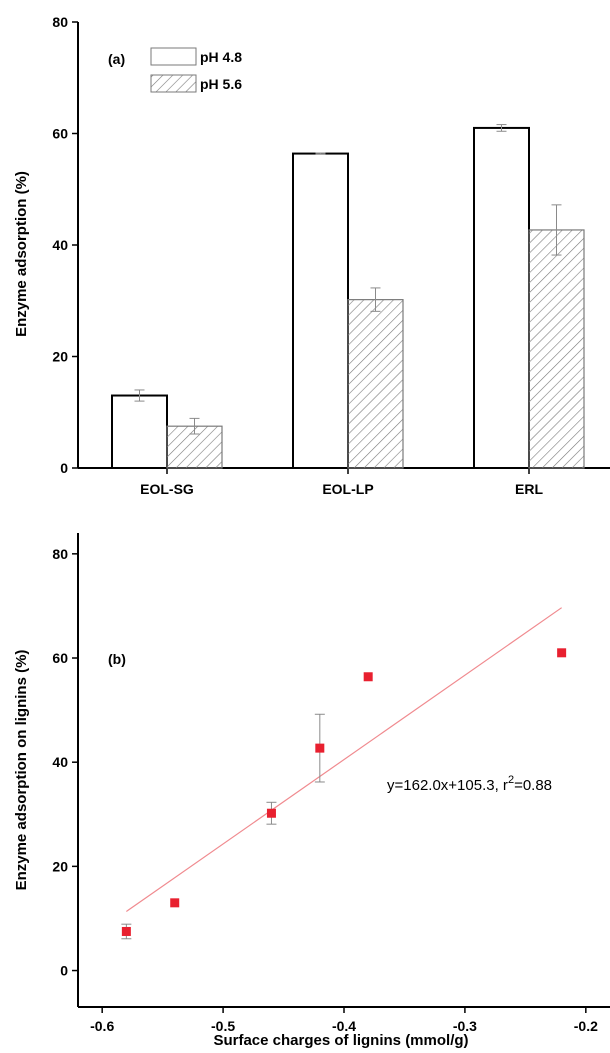 Image resolution: width=610 pixels, height=1053 pixels. What do you see at coordinates (347, 489) in the screenshot?
I see `panel-a-x-tick-label: EOL-LP` at bounding box center [347, 489].